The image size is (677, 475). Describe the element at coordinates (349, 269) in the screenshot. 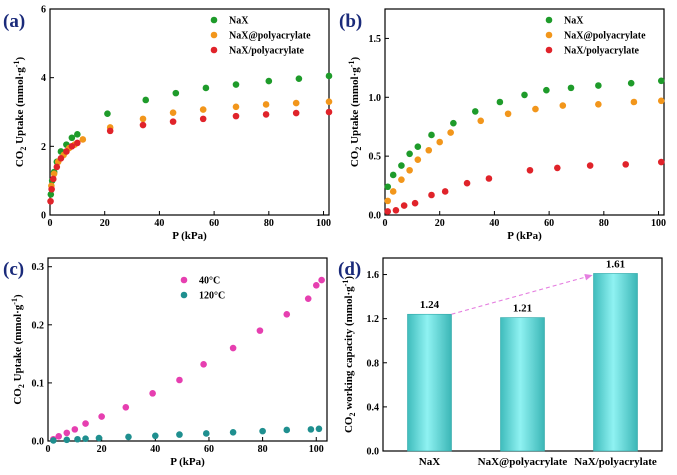

I see `panel-label: (d)` at that location.